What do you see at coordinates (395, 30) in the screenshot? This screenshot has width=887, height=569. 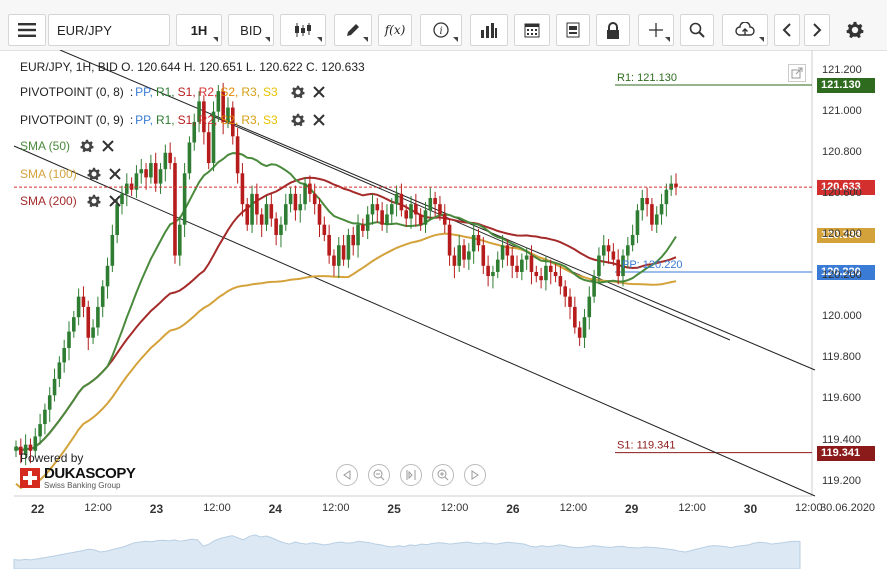 I see `indicators-button: f(x)` at bounding box center [395, 30].